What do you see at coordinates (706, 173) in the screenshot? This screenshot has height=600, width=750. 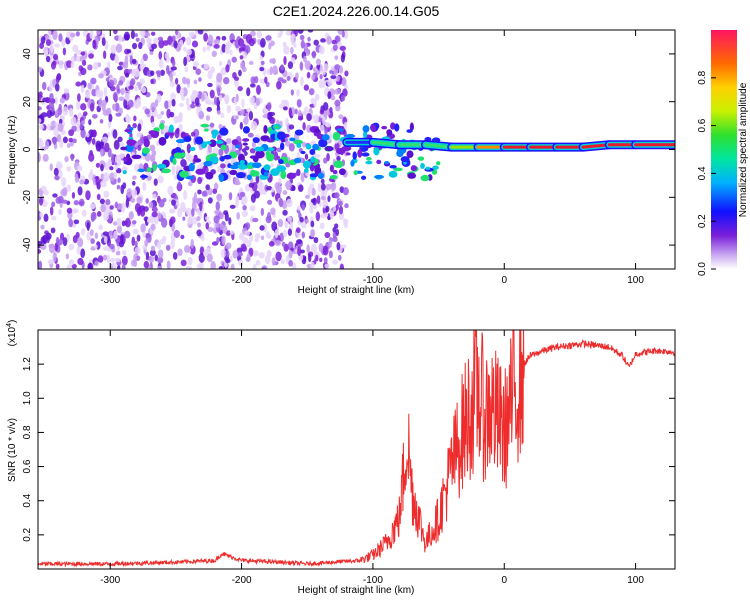 I see `colorbar-ticks: 0.0 0.2 0.4 0.6 0.8` at bounding box center [706, 173].